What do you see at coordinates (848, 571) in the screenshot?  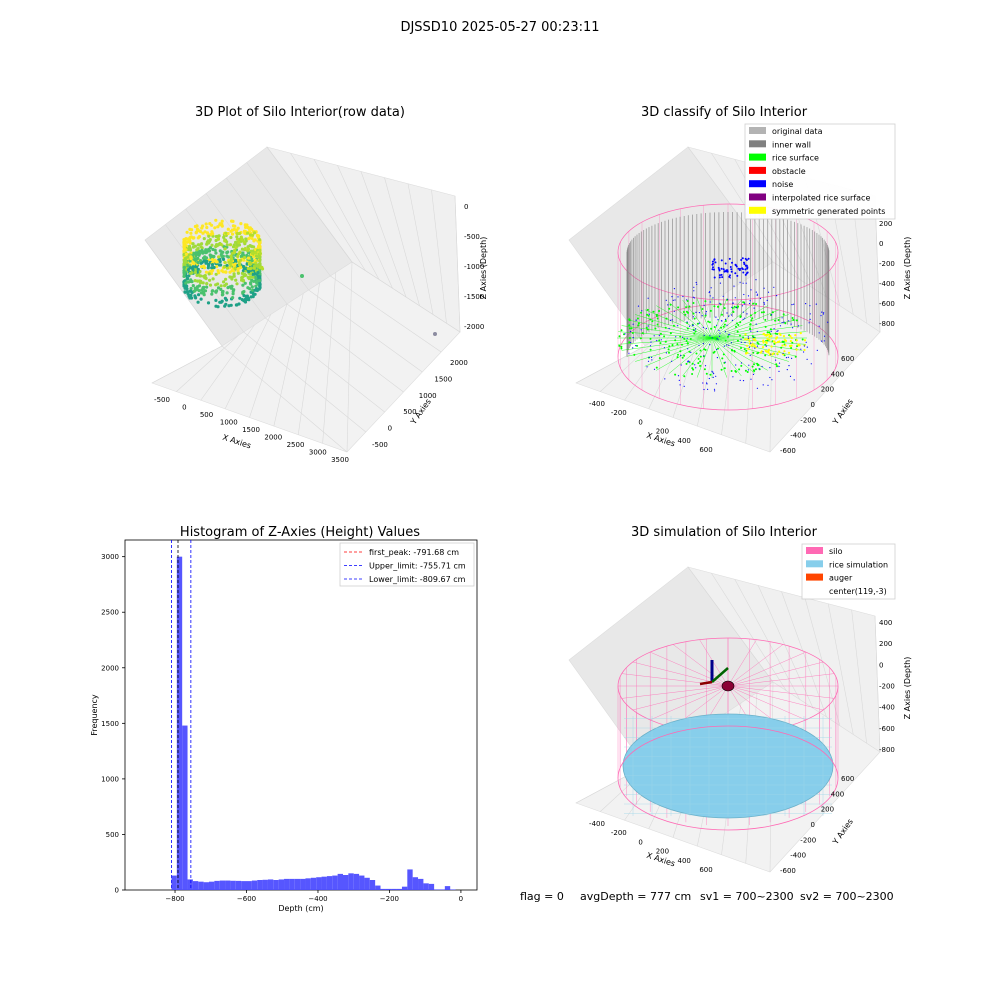 I see `simulation-legend: silo rice simulation auger center(119,-3)` at bounding box center [848, 571].